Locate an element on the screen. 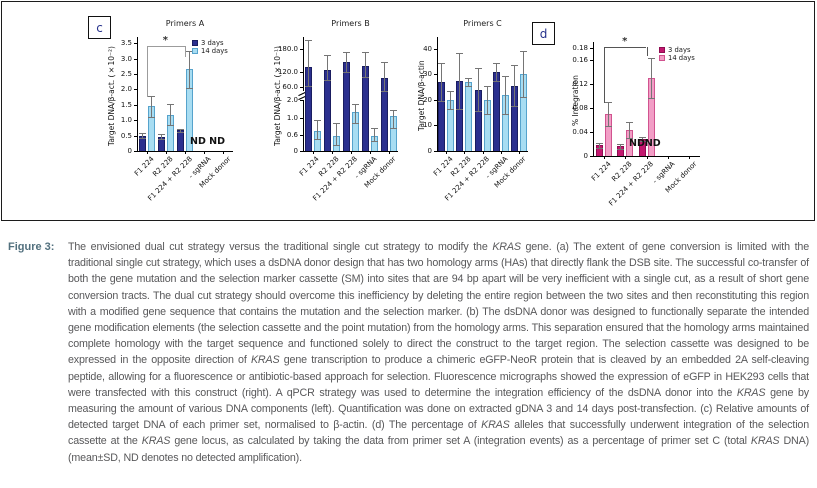  y-tick-label-percent-integration: 0.08 is located at coordinates (580, 108).